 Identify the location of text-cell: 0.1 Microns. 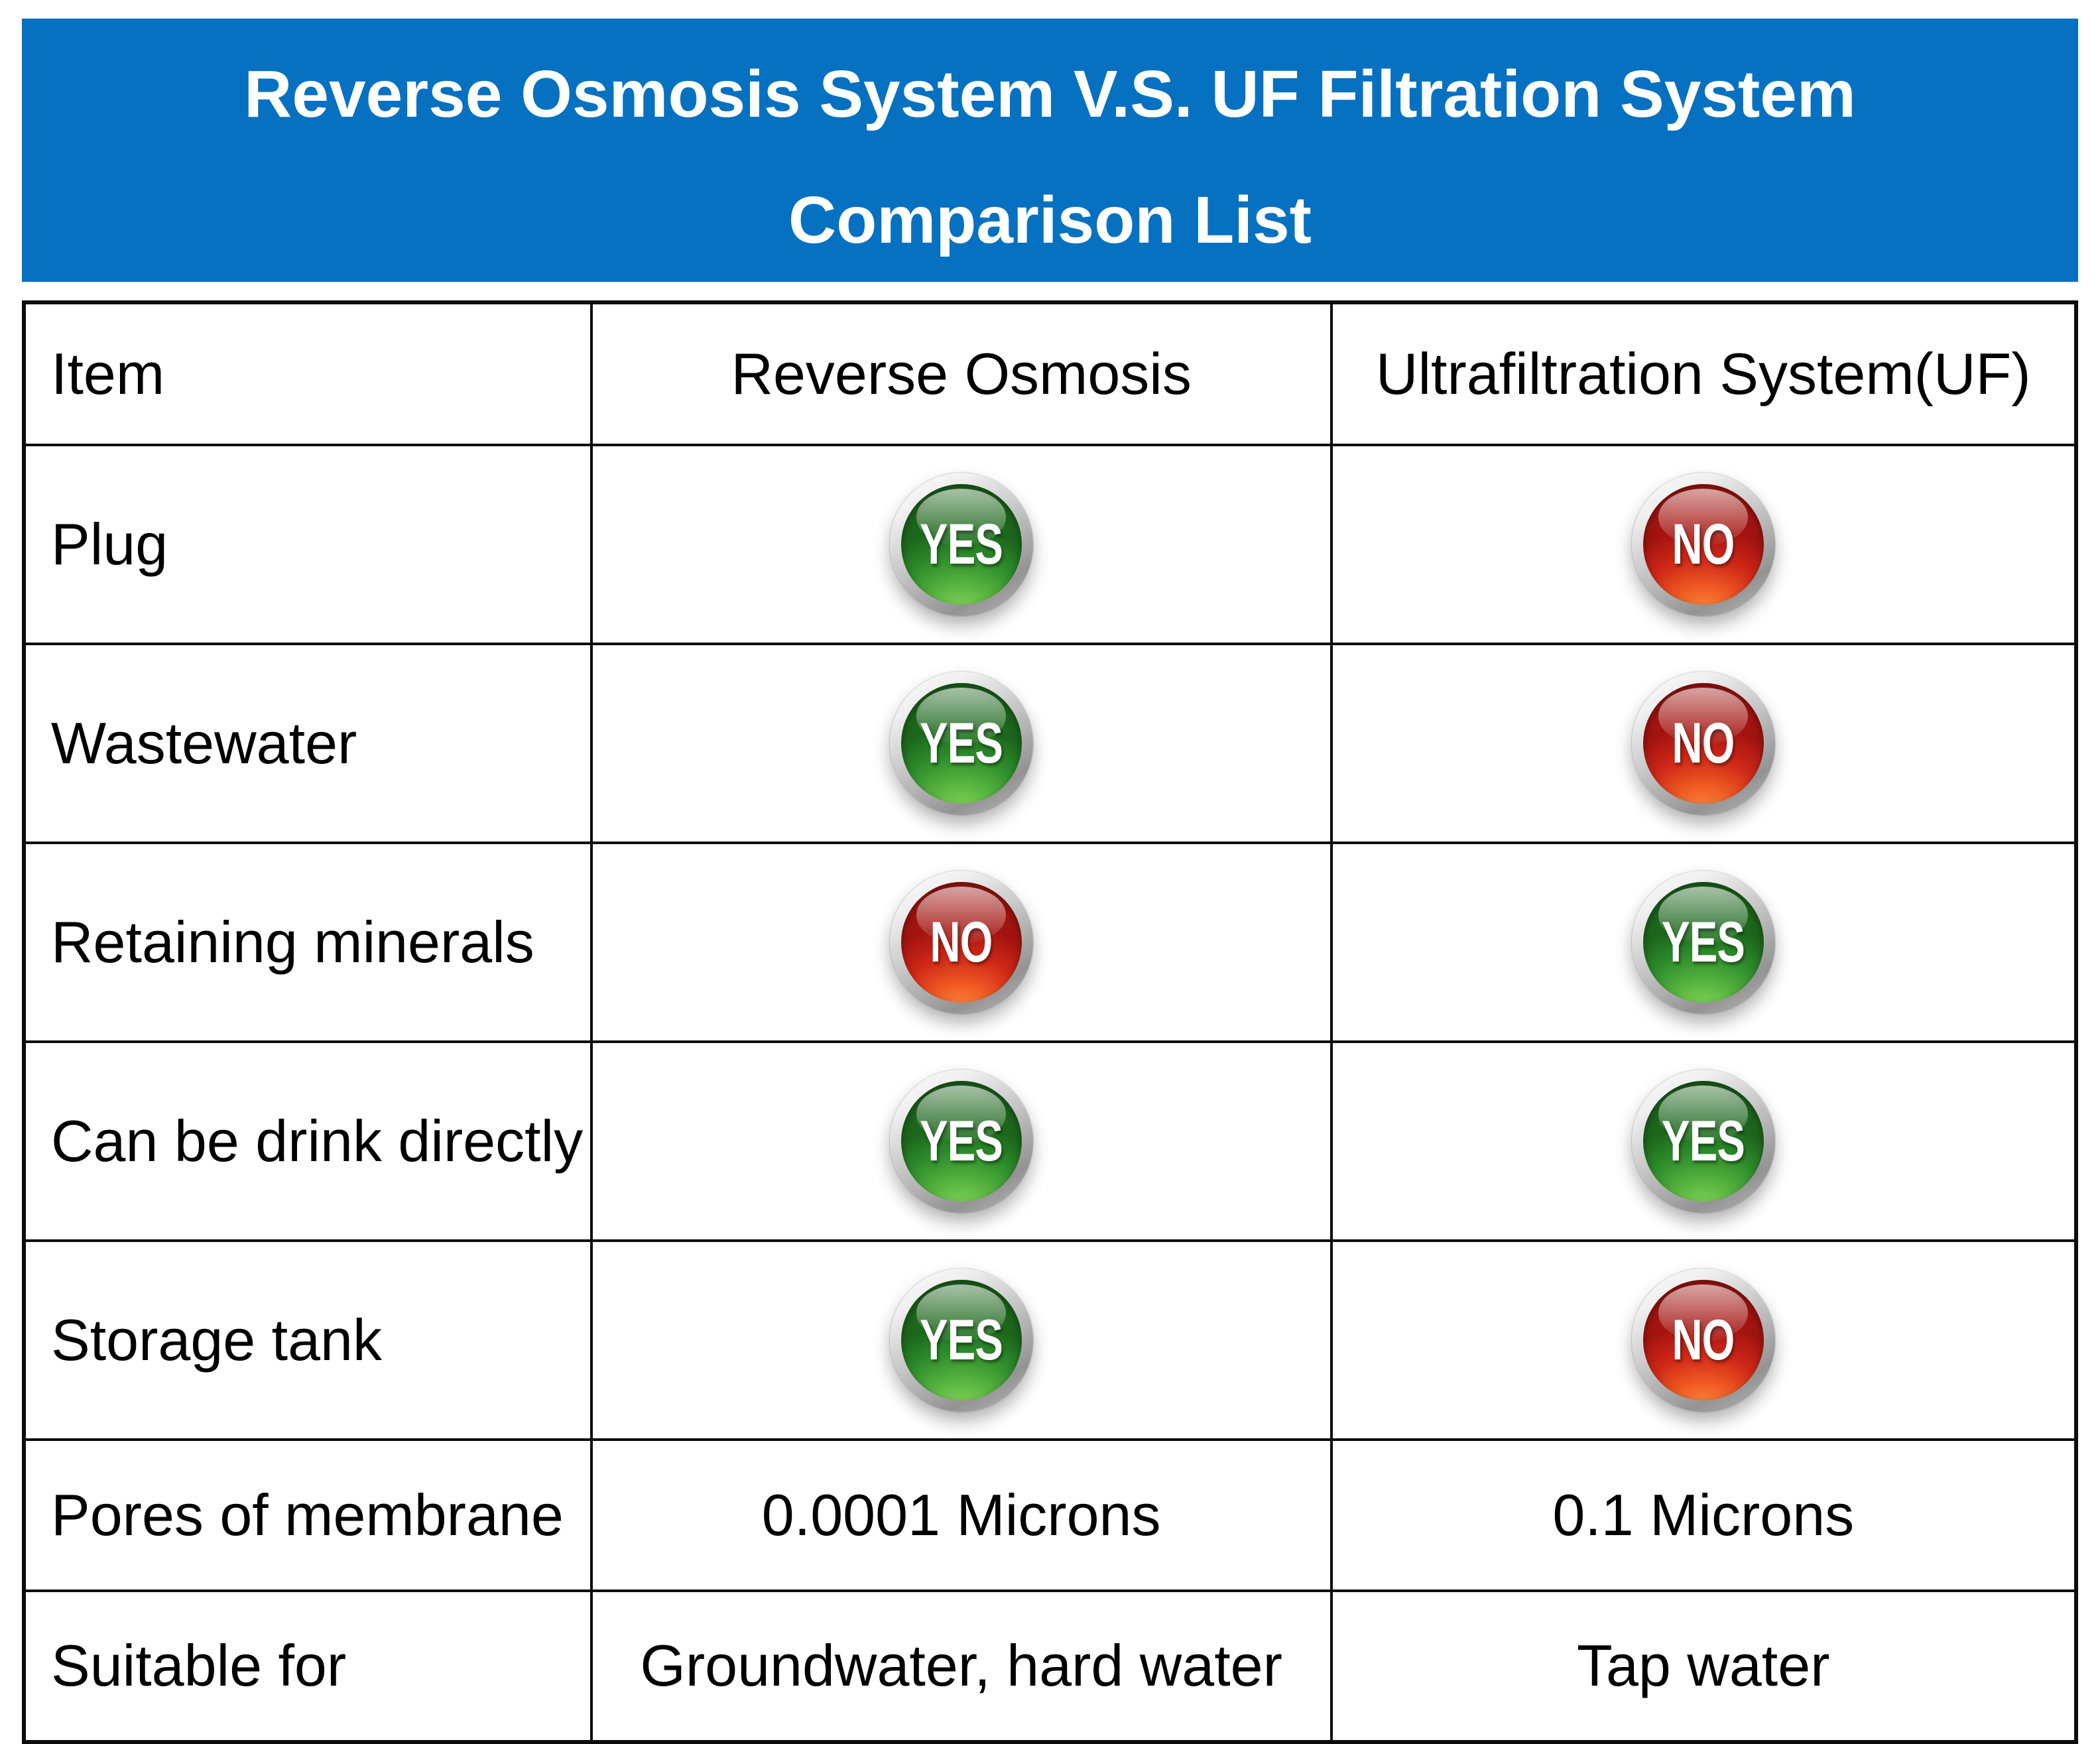
(1703, 1515).